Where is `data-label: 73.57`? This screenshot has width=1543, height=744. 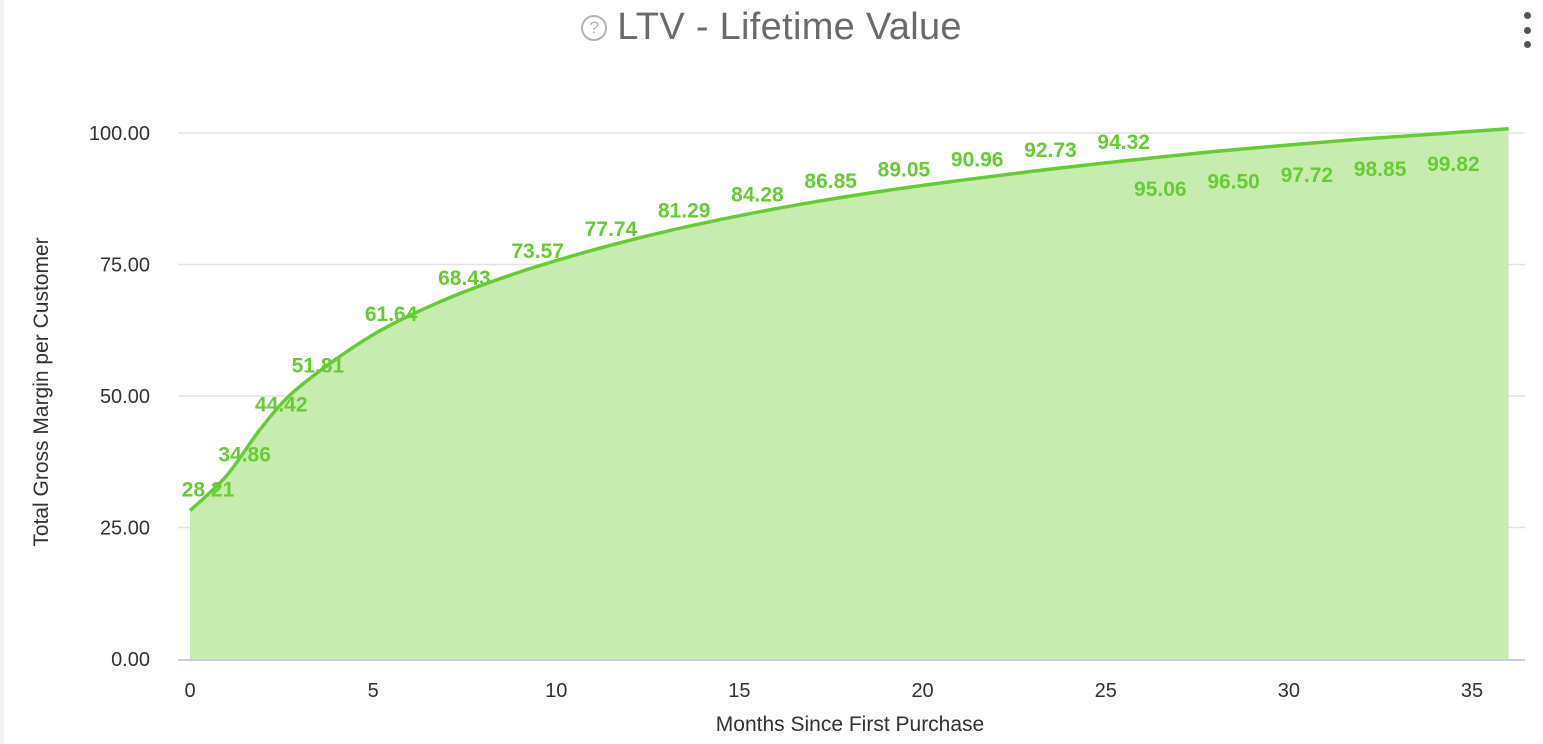 data-label: 73.57 is located at coordinates (537, 251).